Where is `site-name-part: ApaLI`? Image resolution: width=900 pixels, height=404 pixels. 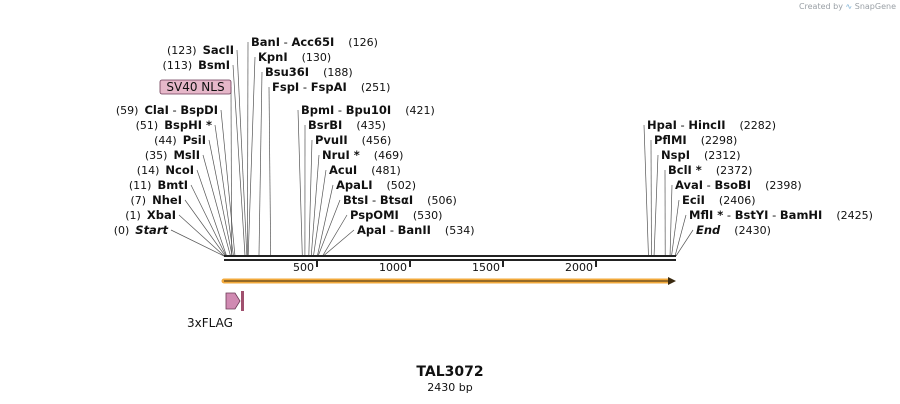
site-name-part: ApaLI is located at coordinates (354, 185).